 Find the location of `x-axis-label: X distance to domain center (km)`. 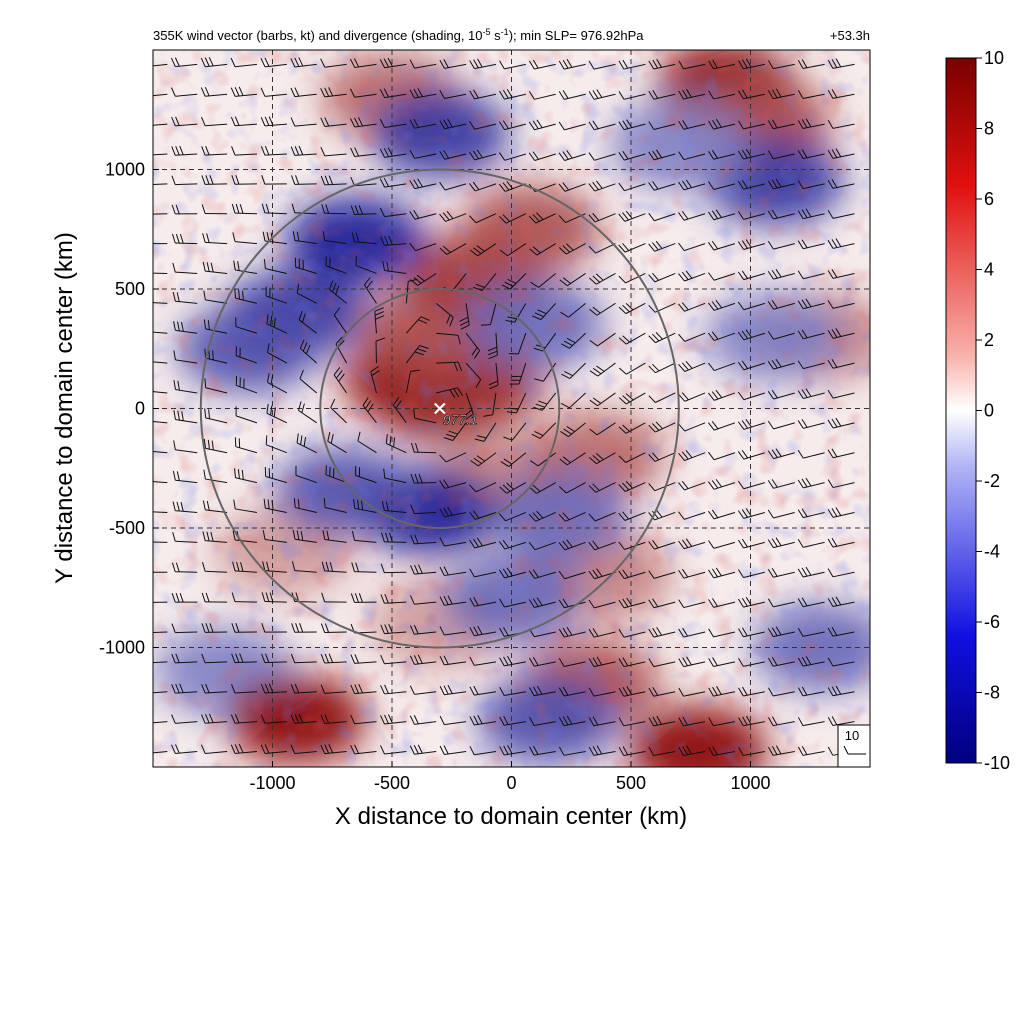

x-axis-label: X distance to domain center (km) is located at coordinates (511, 816).